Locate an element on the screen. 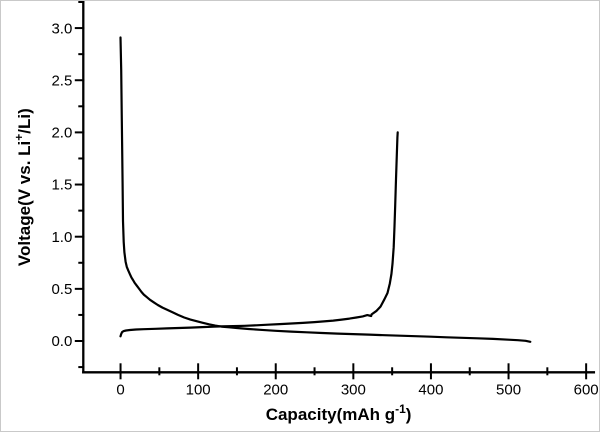  x-tick-labels: 0 100 200 300 400 500 600 is located at coordinates (357, 389).